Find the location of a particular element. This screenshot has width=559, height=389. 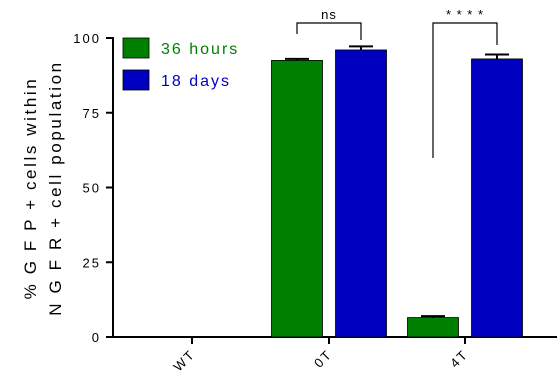

significance-label: ns is located at coordinates (329, 14).